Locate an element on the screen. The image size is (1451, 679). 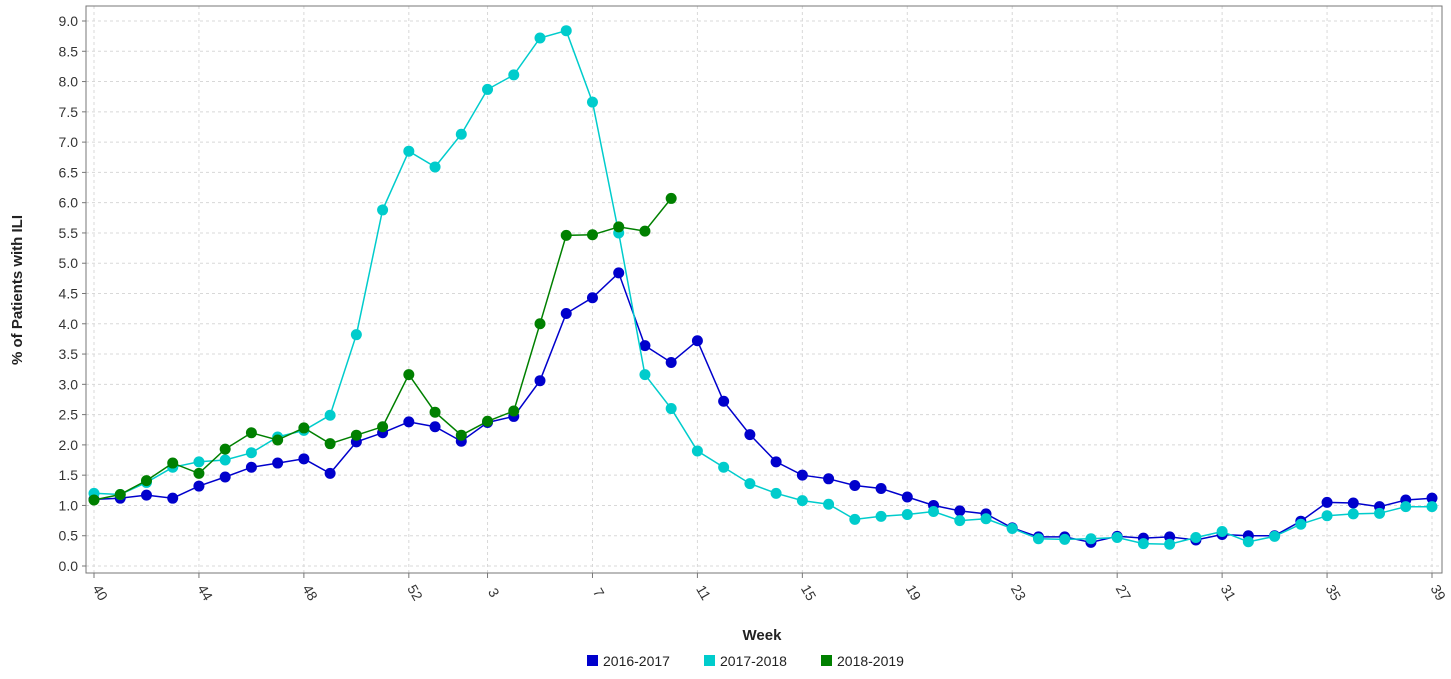
legend: 2016-2017 2017-2018 2018-2019 is located at coordinates (745, 661).